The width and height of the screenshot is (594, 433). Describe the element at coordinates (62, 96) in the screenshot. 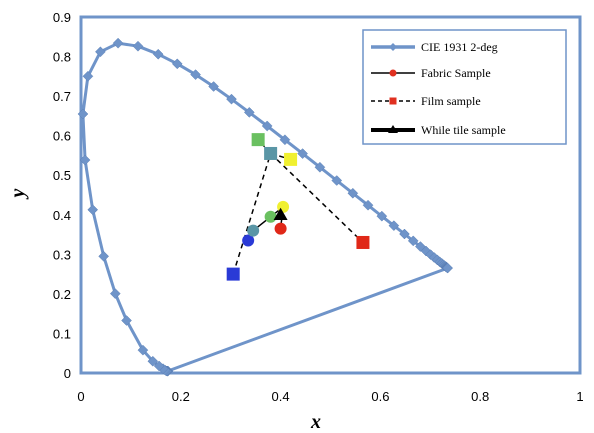

I see `y-tick-label: 0.7` at that location.